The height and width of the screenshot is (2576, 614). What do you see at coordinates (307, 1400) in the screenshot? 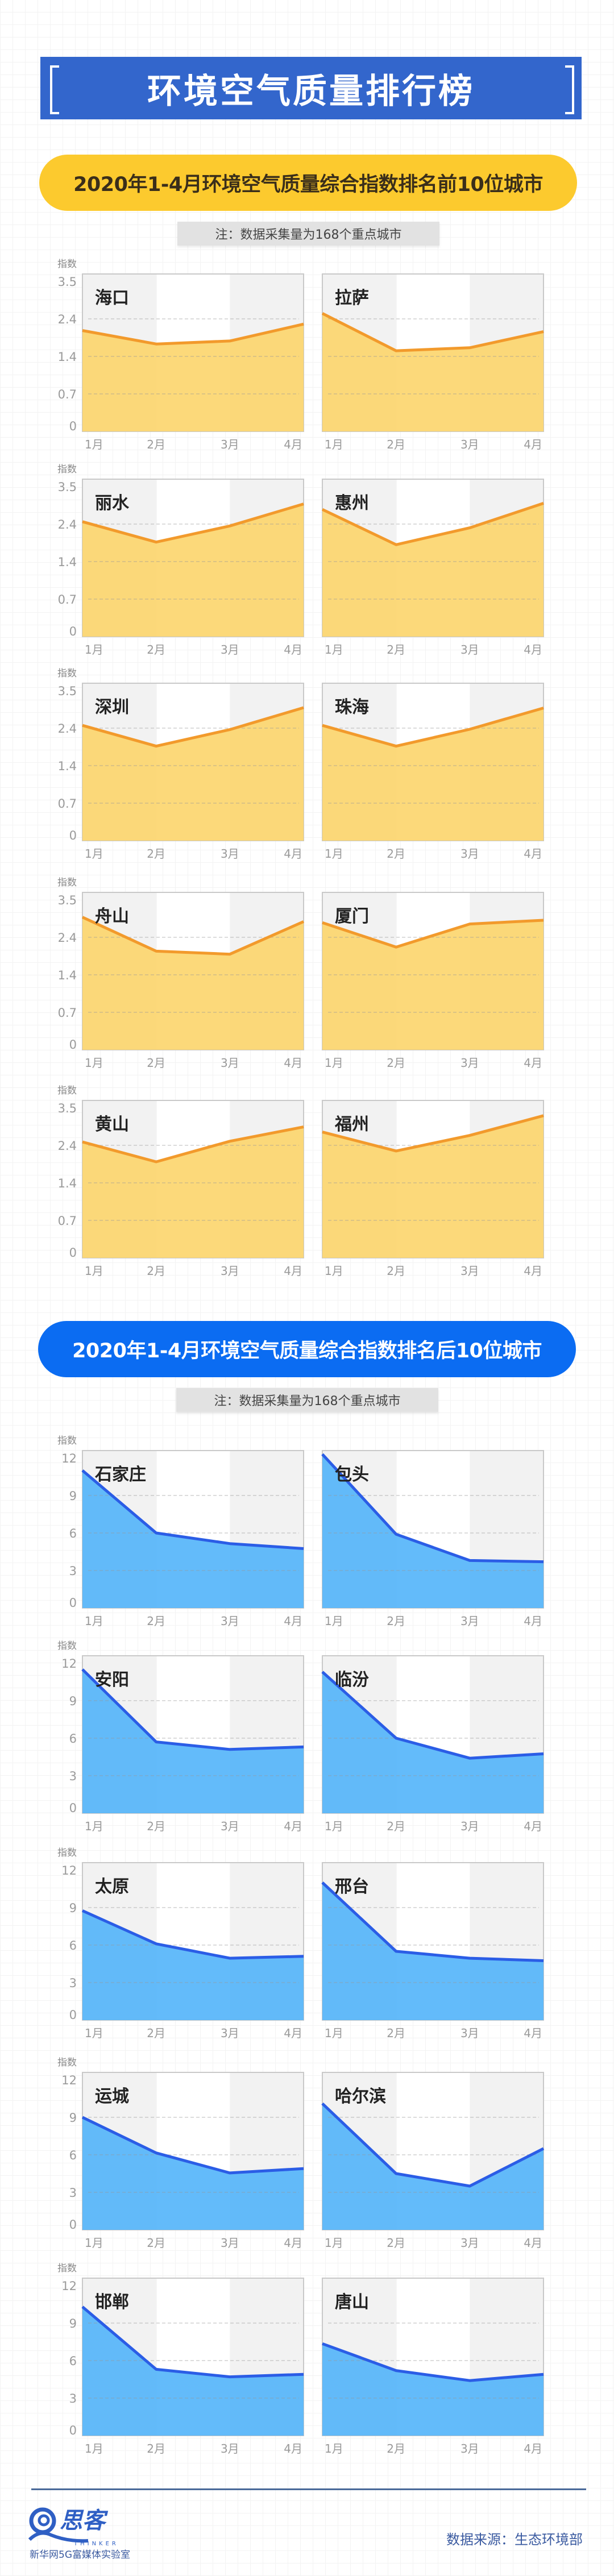
I see `section-note-bottom10: 注：数据采集量为168个重点城市` at bounding box center [307, 1400].